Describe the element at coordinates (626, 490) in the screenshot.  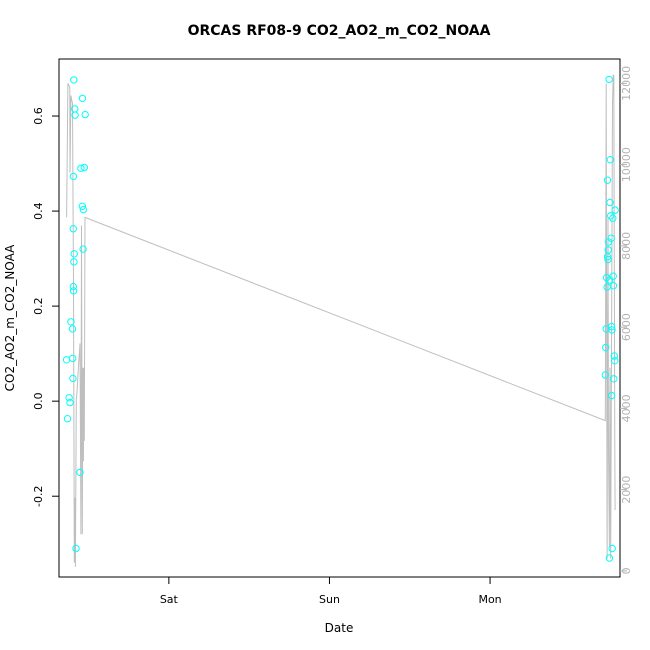
I see `y2-tick-label: 2000` at that location.